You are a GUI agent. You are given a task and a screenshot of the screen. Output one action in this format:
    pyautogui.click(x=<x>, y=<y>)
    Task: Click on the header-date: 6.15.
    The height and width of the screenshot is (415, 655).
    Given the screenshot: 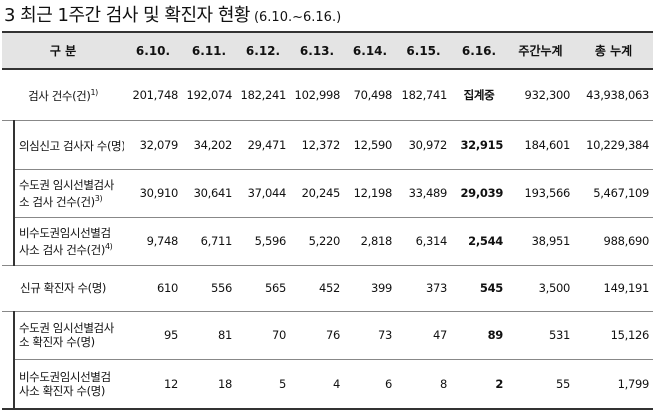 What is the action you would take?
    pyautogui.click(x=424, y=50)
    